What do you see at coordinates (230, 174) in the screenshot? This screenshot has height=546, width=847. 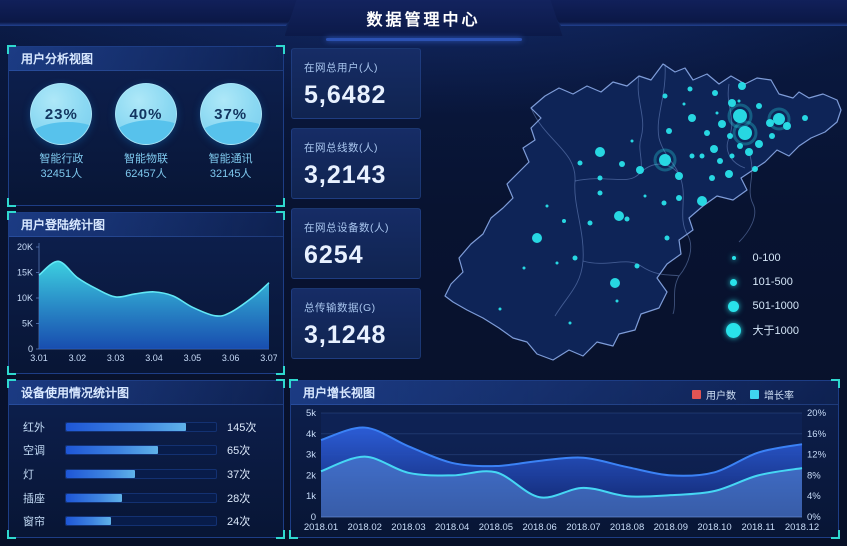 I see `gauge-count: 32145人` at bounding box center [230, 174].